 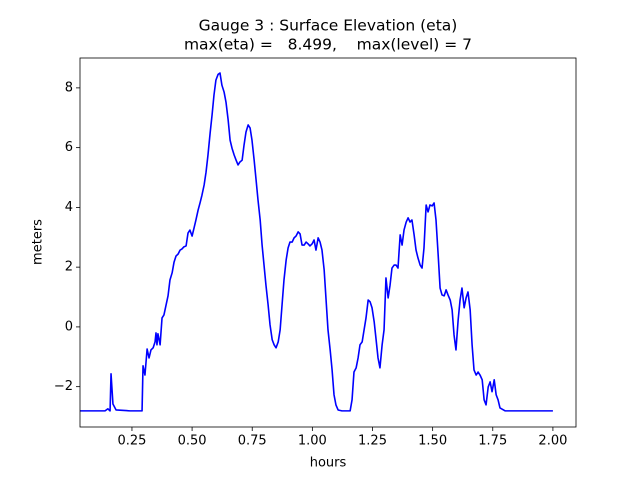 I want to click on y-tick-label: 2, so click(x=69, y=267).